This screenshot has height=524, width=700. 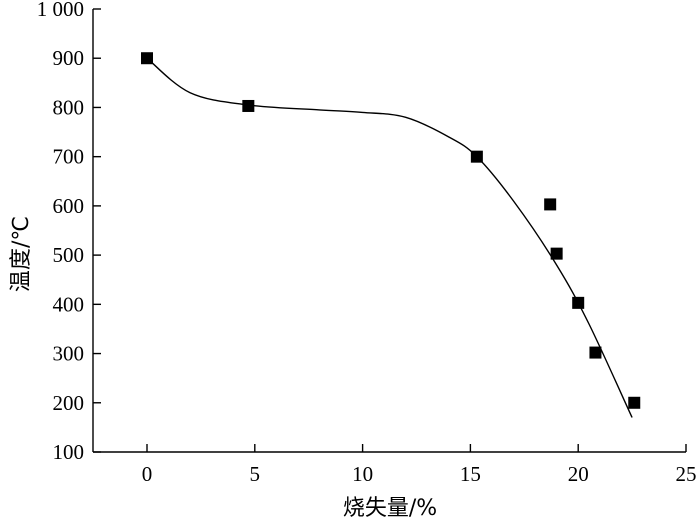 I want to click on x-axis-title: 烧失量/%, so click(x=390, y=508).